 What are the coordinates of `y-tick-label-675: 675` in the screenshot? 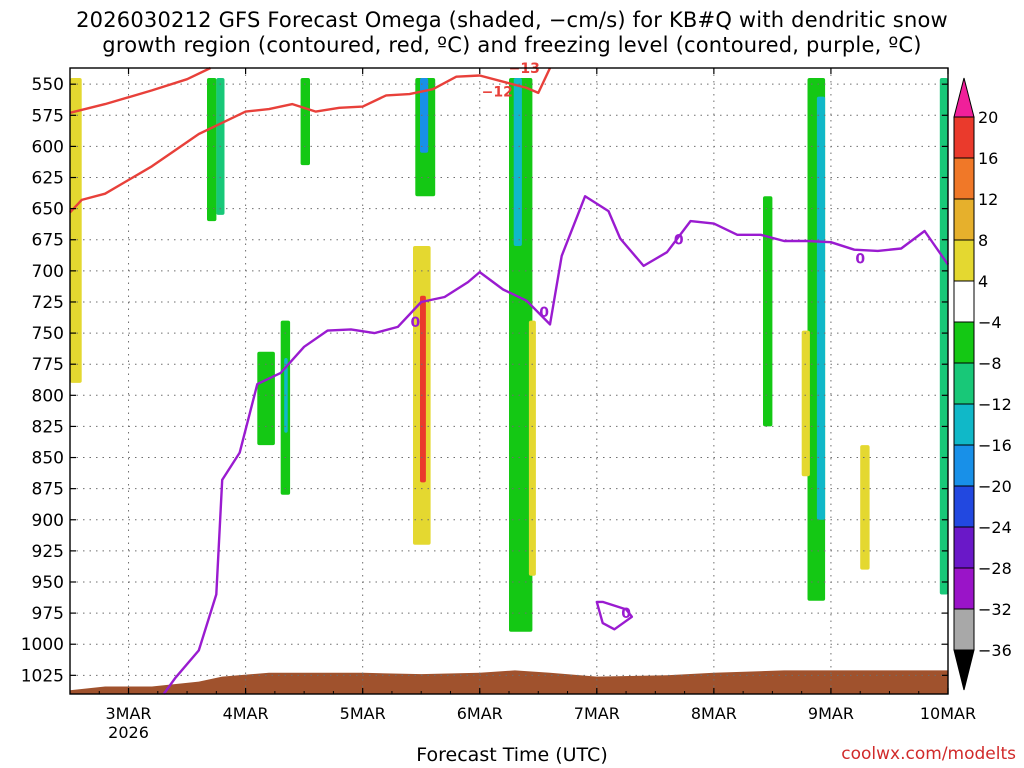 It's located at (48, 241).